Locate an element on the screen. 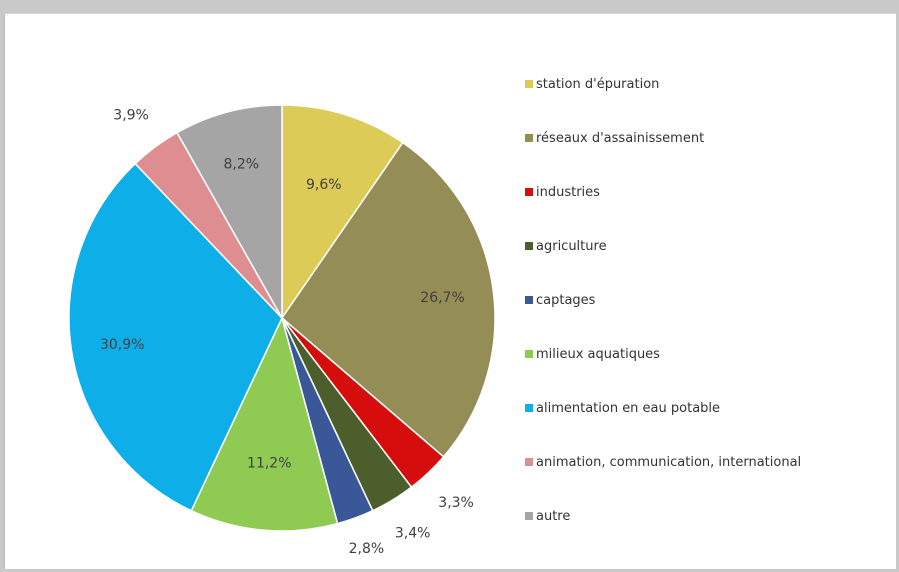 The height and width of the screenshot is (572, 899). data-label-8: 3,9% is located at coordinates (131, 115).